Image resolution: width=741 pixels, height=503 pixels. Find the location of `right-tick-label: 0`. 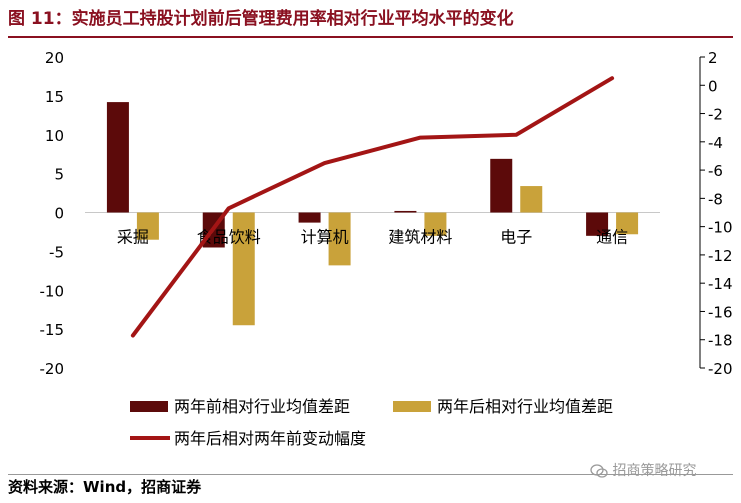

right-tick-label: 0 is located at coordinates (713, 86).